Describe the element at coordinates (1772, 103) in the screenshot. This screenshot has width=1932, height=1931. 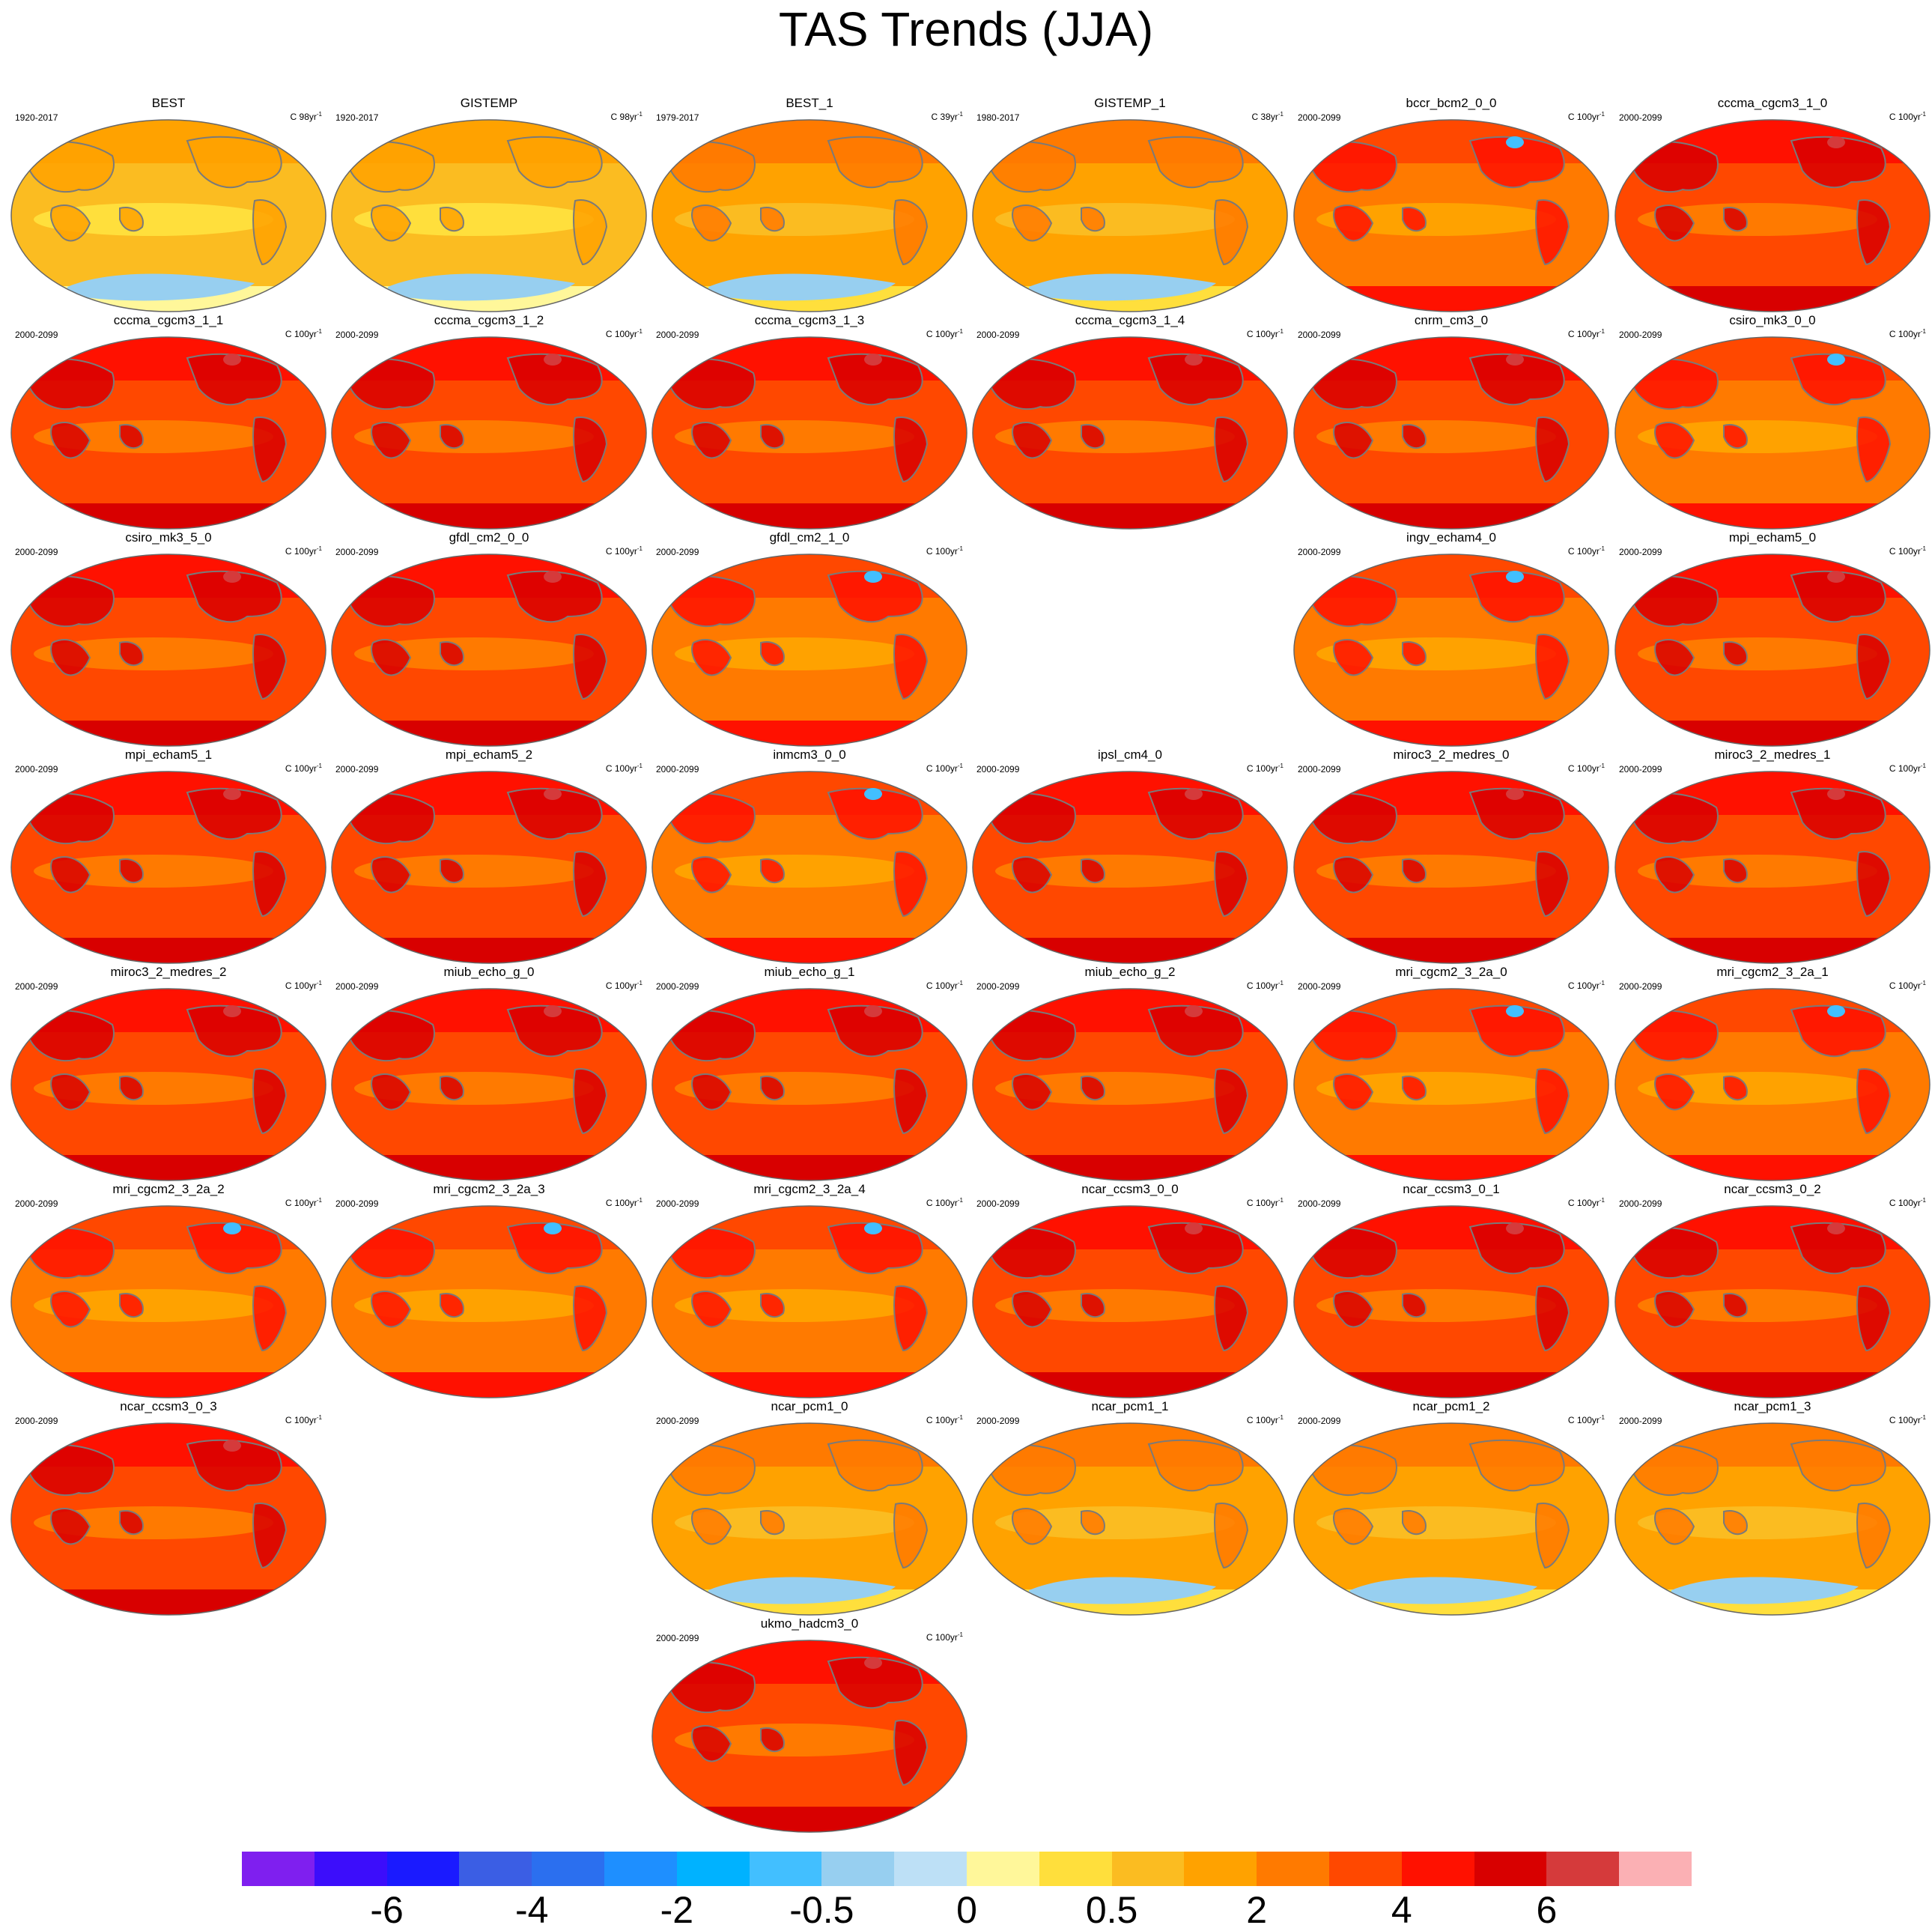
I see `panel-title: cccma_cgcm3_1_0` at that location.